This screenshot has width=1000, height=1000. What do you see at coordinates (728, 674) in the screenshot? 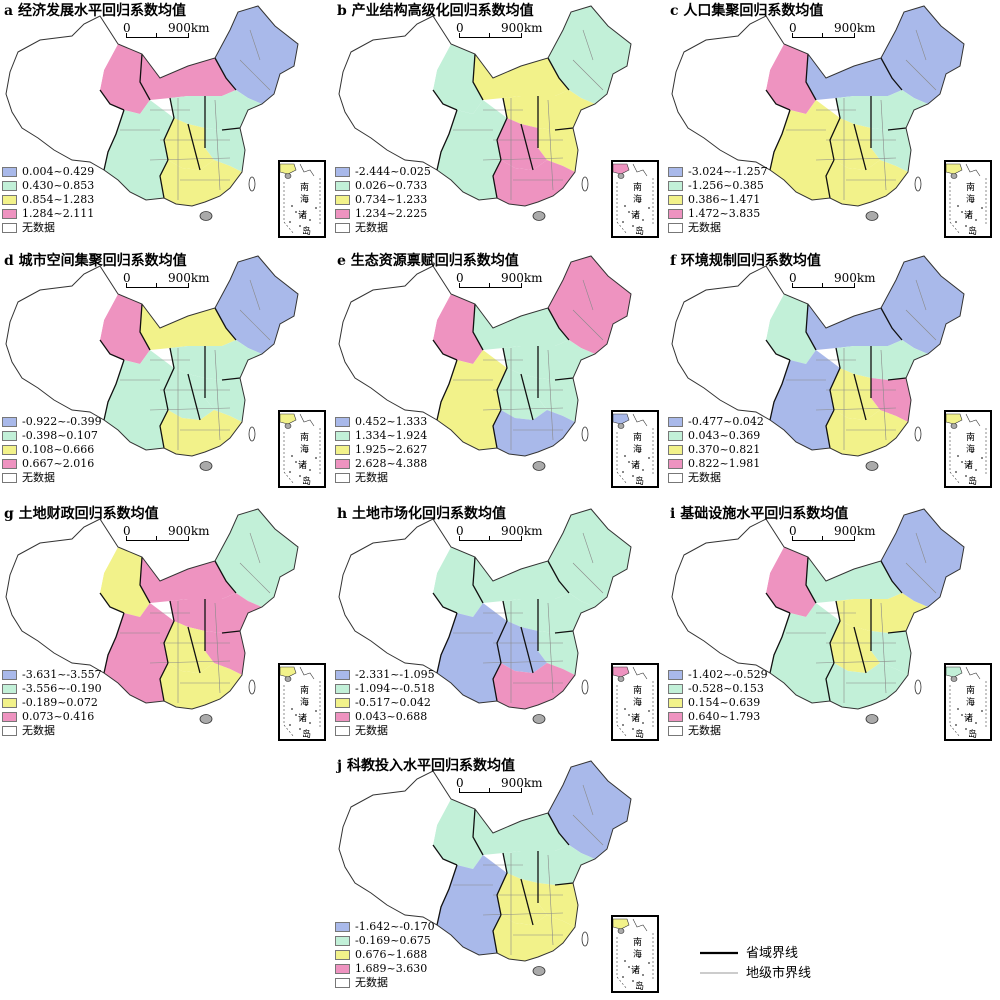
I see `legend-range-label: -1.402~-0.529` at bounding box center [728, 674].